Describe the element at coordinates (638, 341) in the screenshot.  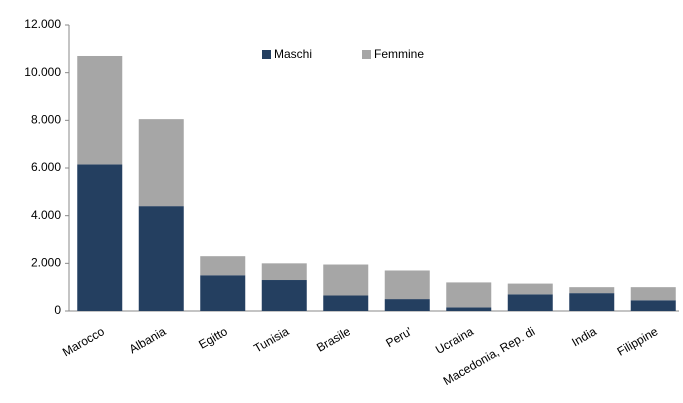
I see `x-tick-label: Filippine` at that location.